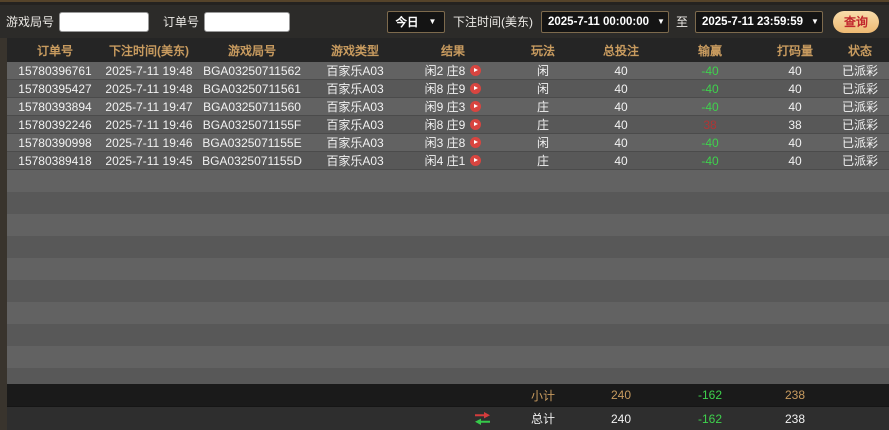 This screenshot has width=889, height=430. I want to click on cell-order-no: 15780390998, so click(55, 142).